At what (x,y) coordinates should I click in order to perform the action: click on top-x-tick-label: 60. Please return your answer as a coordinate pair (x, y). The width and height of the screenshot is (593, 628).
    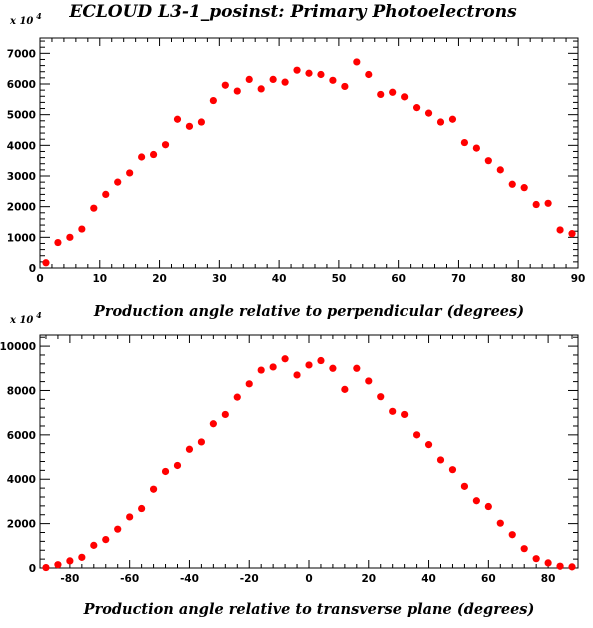
    Looking at the image, I should click on (398, 279).